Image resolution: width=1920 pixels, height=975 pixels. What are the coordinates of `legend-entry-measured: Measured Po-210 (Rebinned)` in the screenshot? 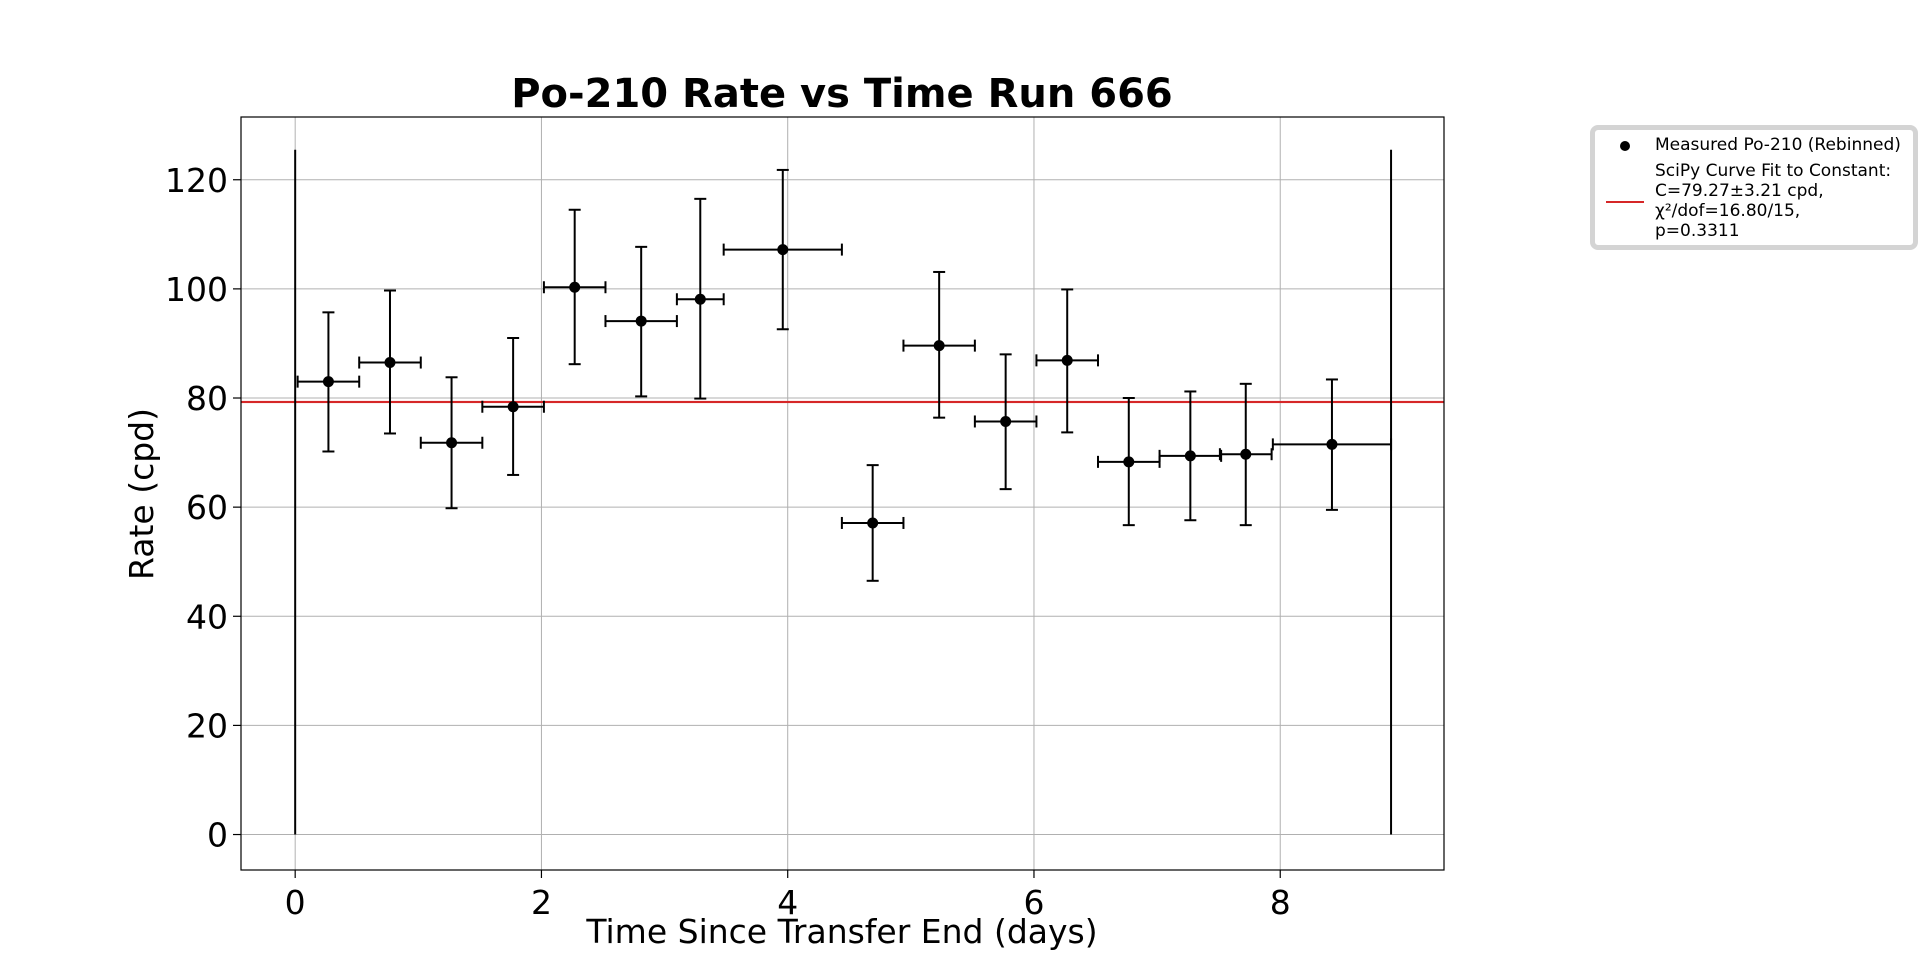 It's located at (1748, 145).